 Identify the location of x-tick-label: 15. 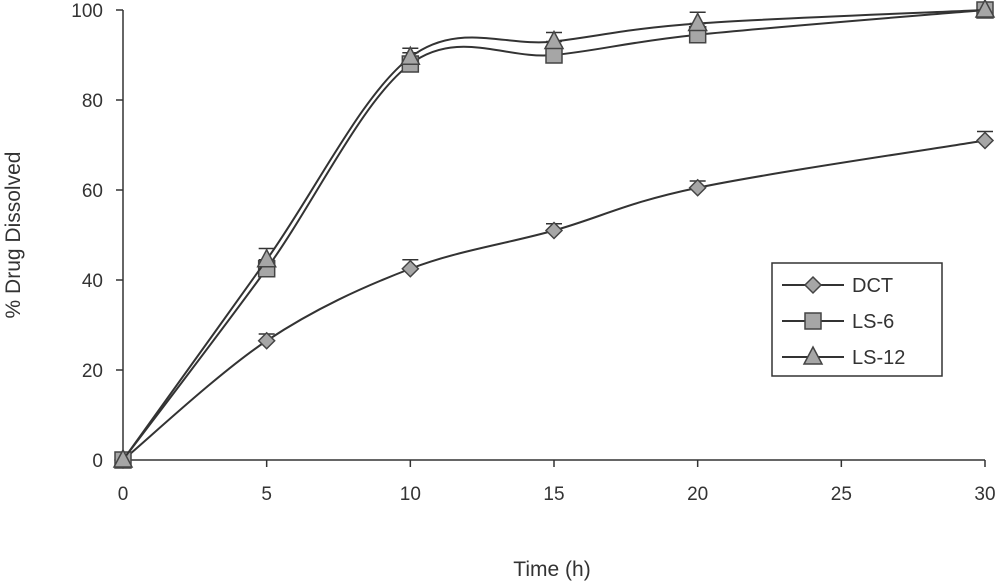
(553, 494).